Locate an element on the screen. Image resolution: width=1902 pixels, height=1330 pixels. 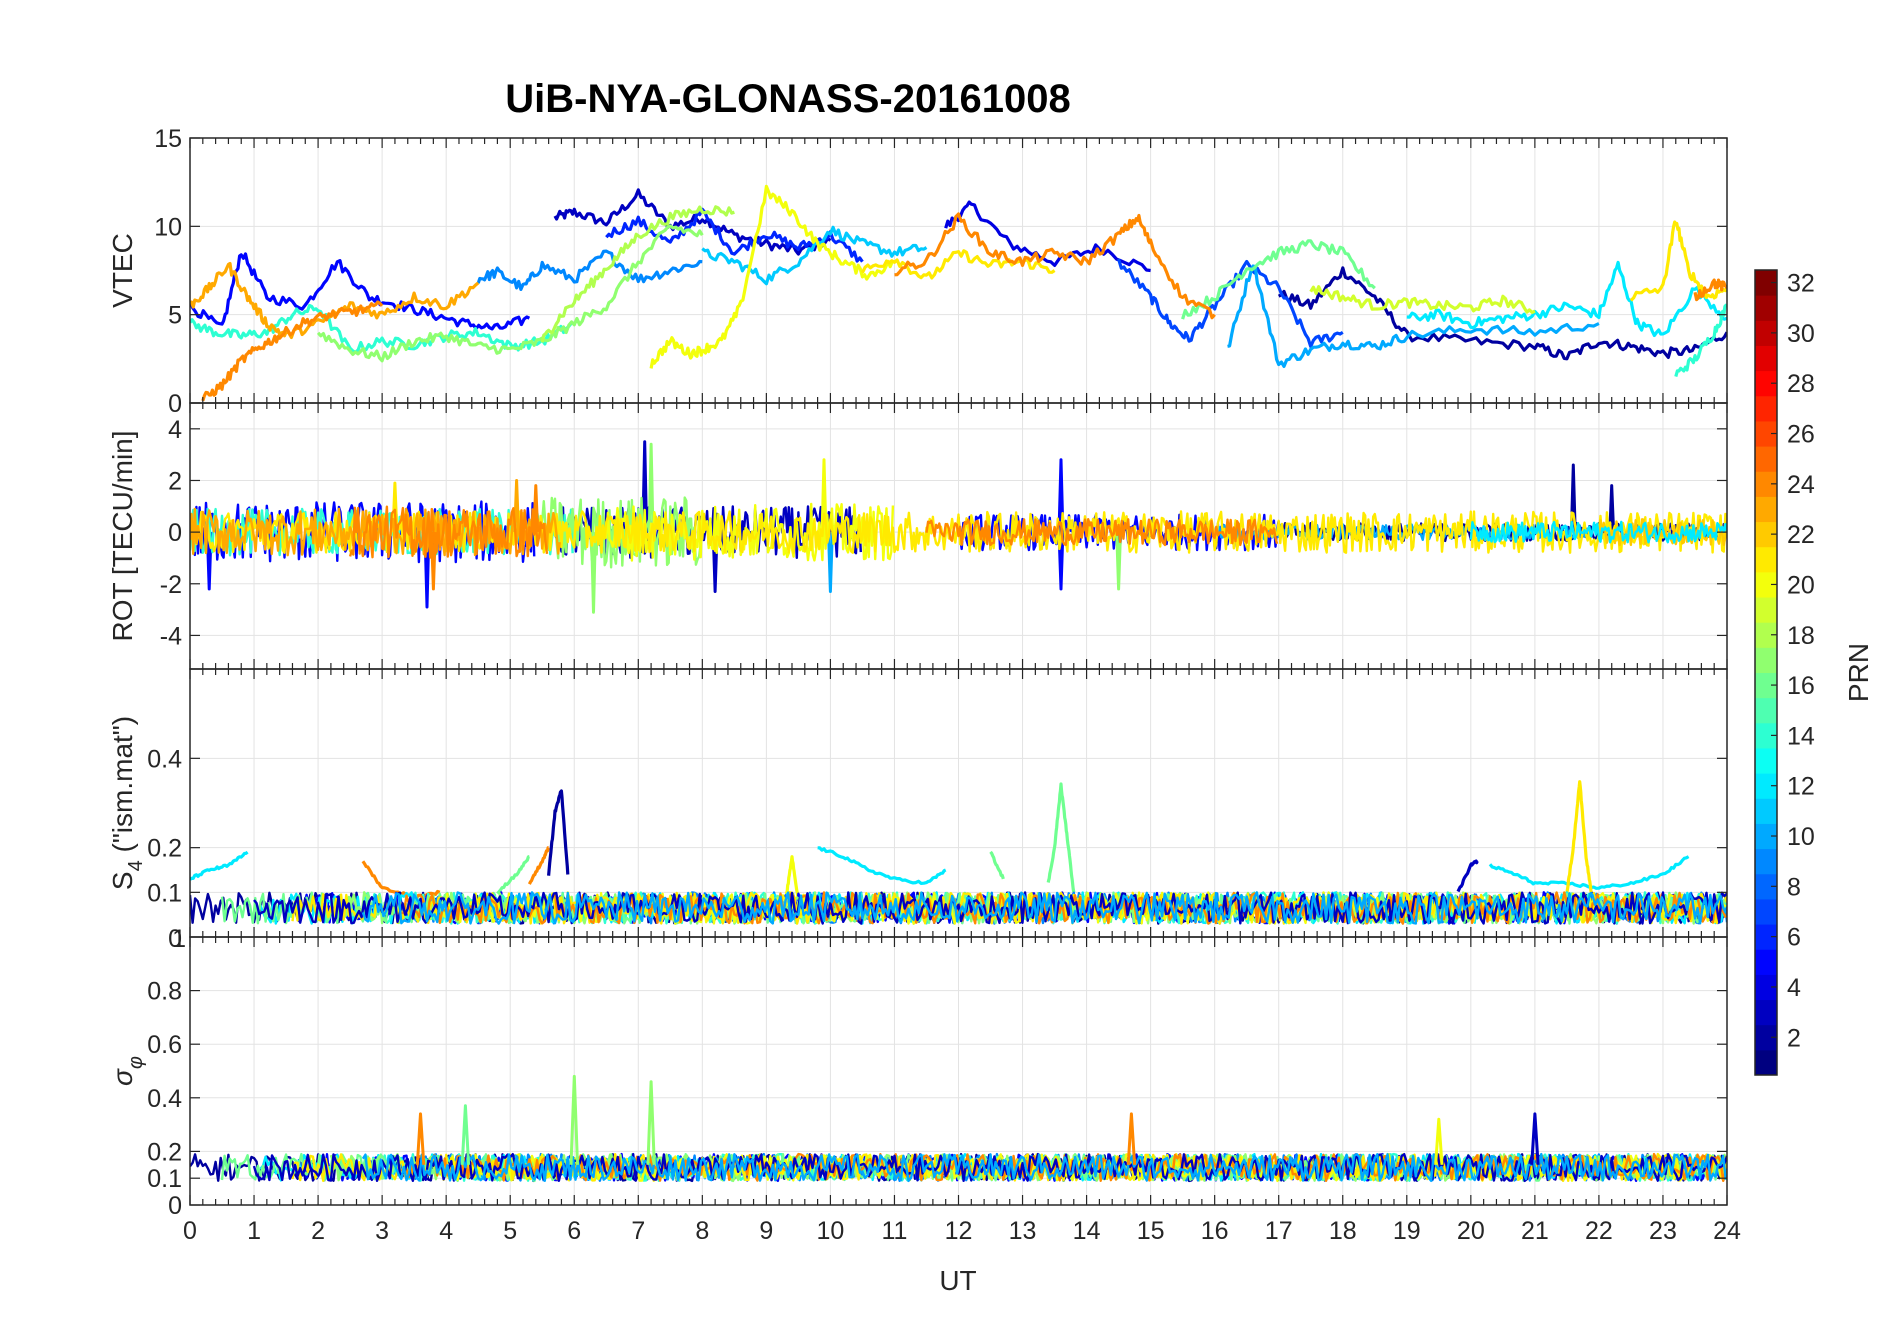
x-tick-label: 7 is located at coordinates (638, 1231).